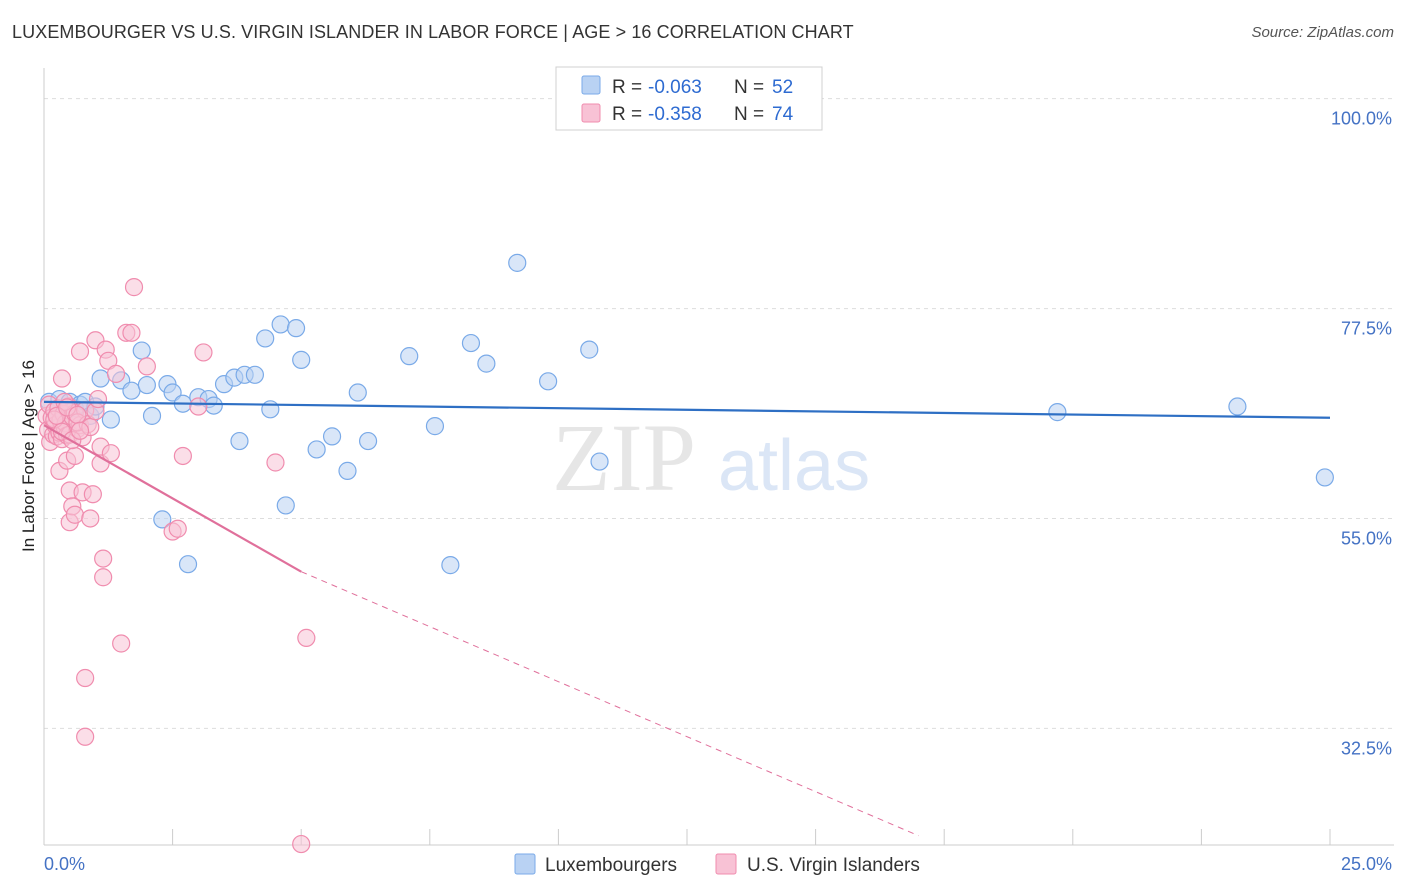  I want to click on y-axis-title: In Labor Force | Age > 16, so click(28, 456).